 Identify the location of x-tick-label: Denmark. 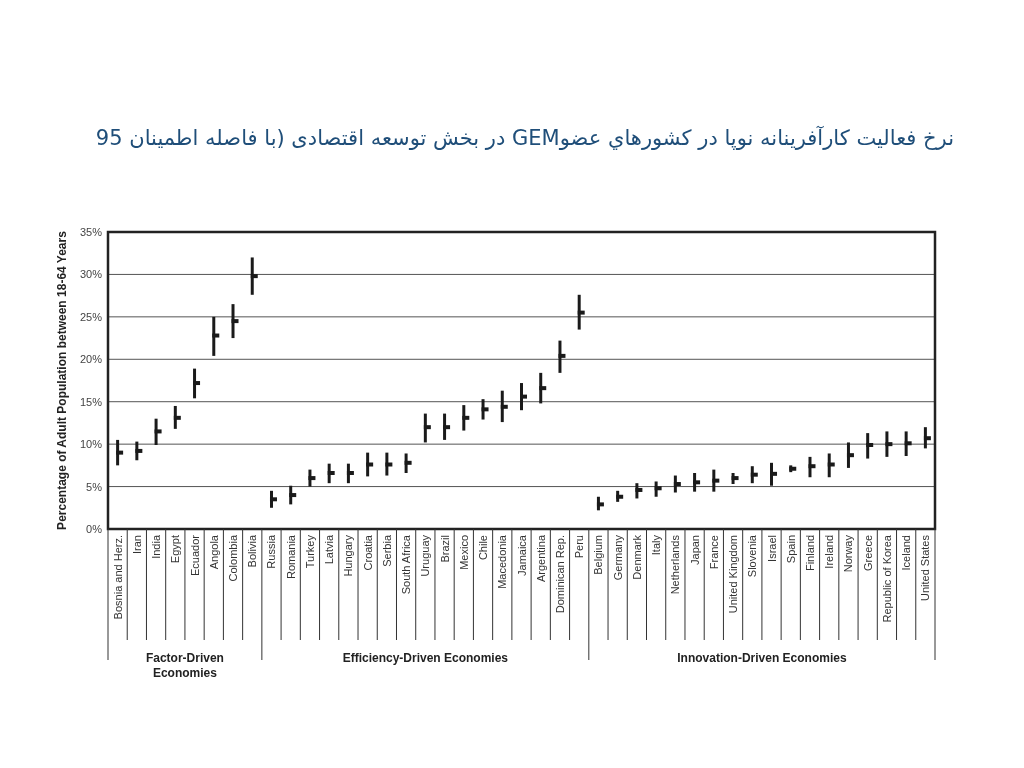
(636, 557).